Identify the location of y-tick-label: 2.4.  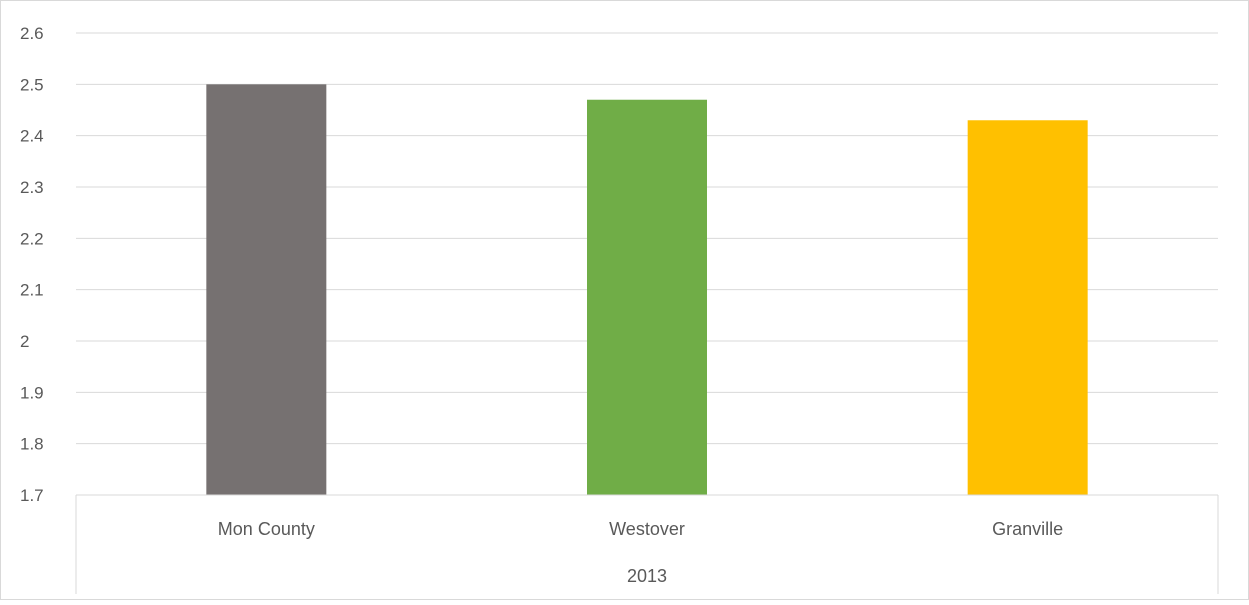
(32, 136).